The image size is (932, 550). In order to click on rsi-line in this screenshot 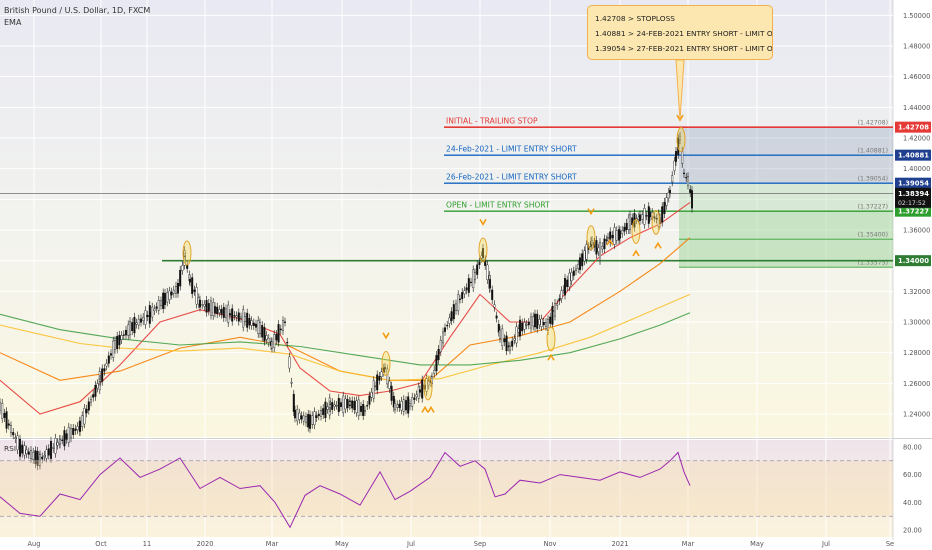, I will do `click(345, 490)`.